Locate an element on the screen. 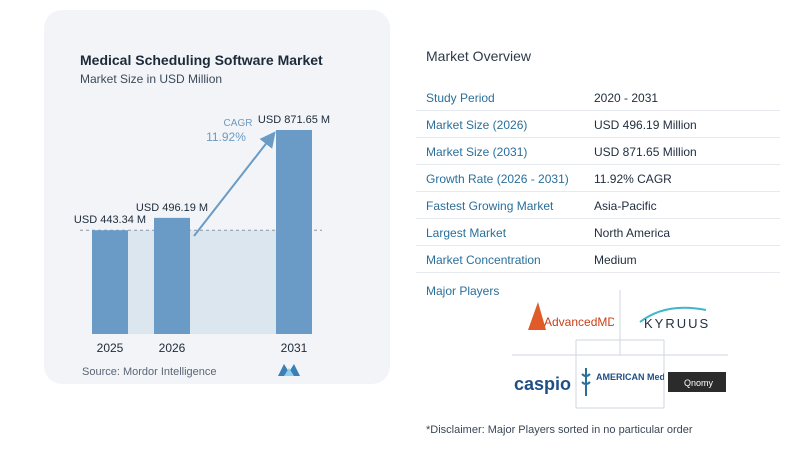 The width and height of the screenshot is (800, 459). logo-qnomy-text: Qnomy is located at coordinates (699, 383).